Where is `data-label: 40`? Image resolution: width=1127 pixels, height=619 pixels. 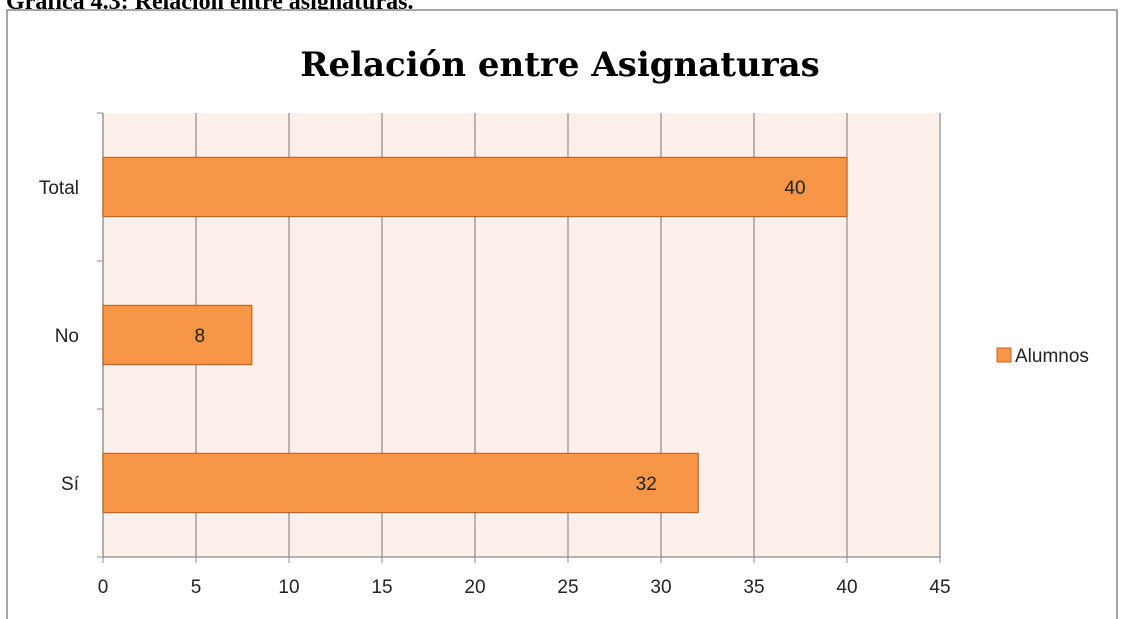 data-label: 40 is located at coordinates (794, 188).